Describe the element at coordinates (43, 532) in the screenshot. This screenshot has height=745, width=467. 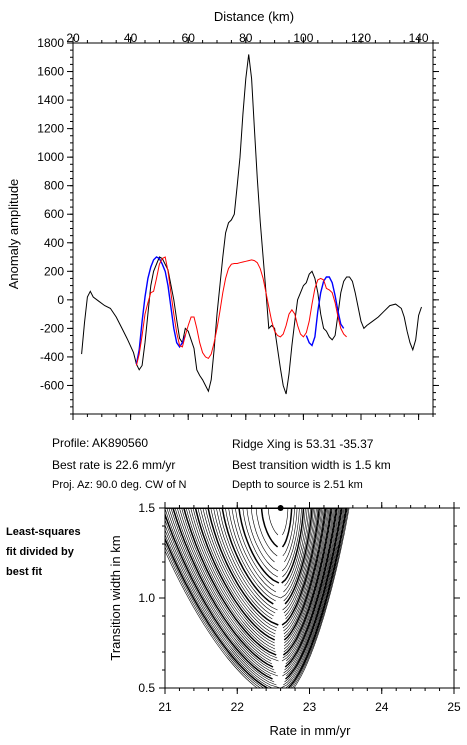
I see `contour-note-line-1: Least-squares` at that location.